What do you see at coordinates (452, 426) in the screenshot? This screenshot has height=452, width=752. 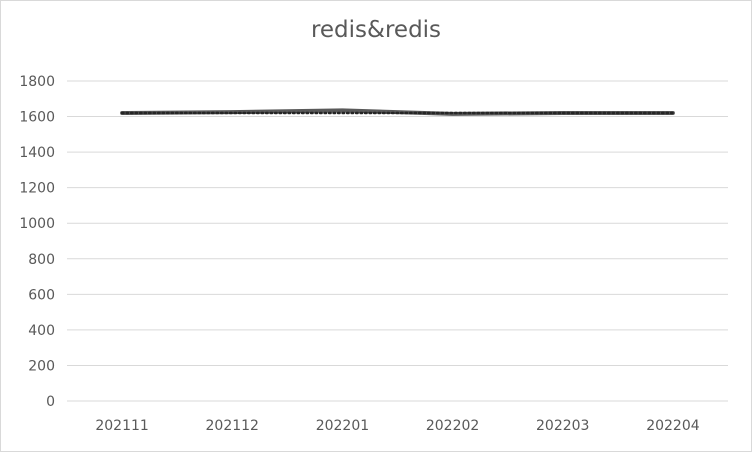 I see `x-tick-label: 202202` at bounding box center [452, 426].